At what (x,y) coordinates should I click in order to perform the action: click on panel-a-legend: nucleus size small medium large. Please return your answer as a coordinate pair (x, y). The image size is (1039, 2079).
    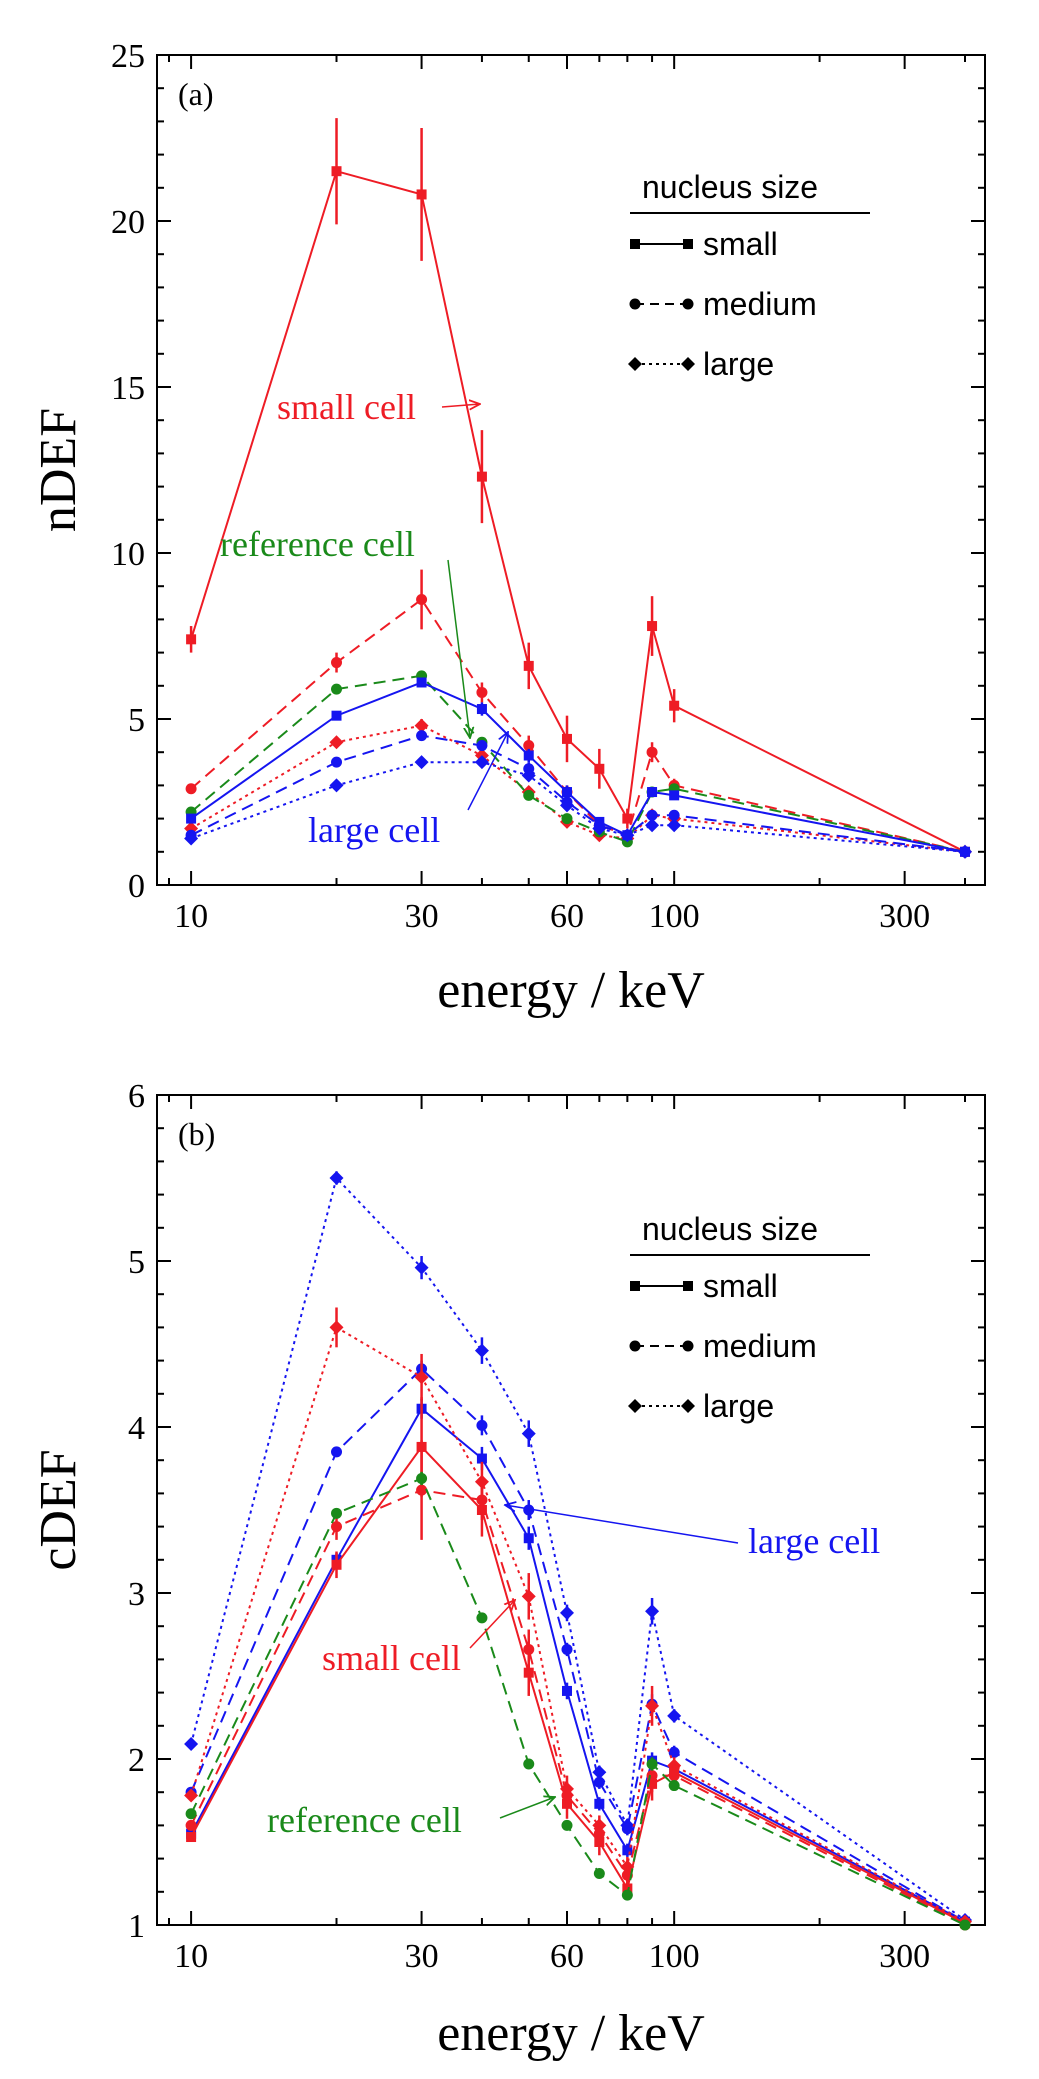
    Looking at the image, I should click on (749, 275).